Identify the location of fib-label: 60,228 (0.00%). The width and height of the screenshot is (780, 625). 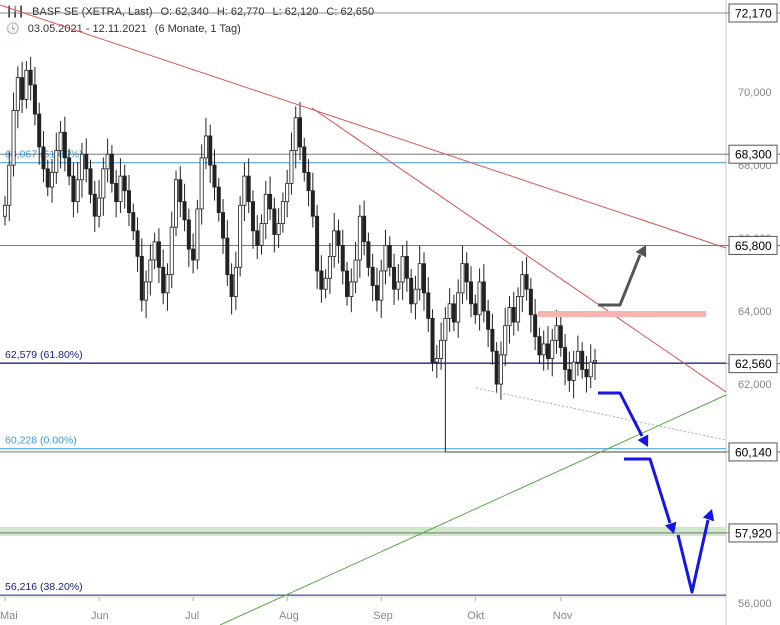
(41, 441).